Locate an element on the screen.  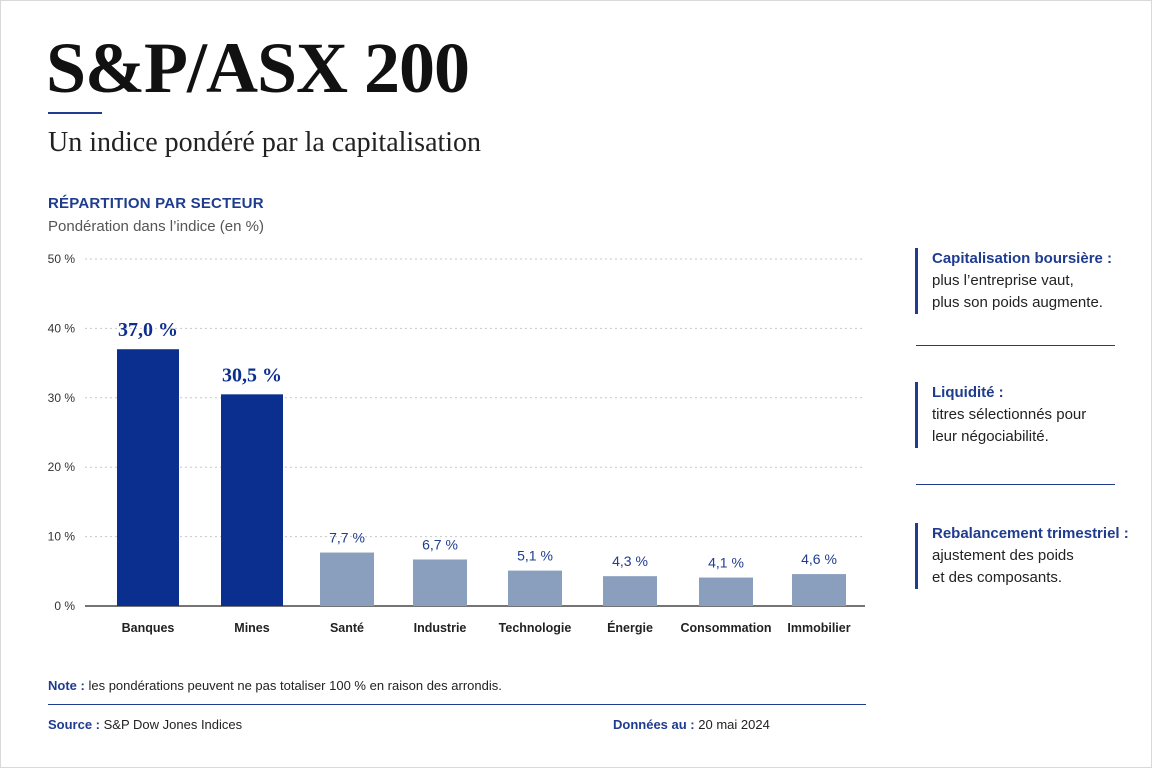
source-text: S&P Dow Jones Indices is located at coordinates (173, 724).